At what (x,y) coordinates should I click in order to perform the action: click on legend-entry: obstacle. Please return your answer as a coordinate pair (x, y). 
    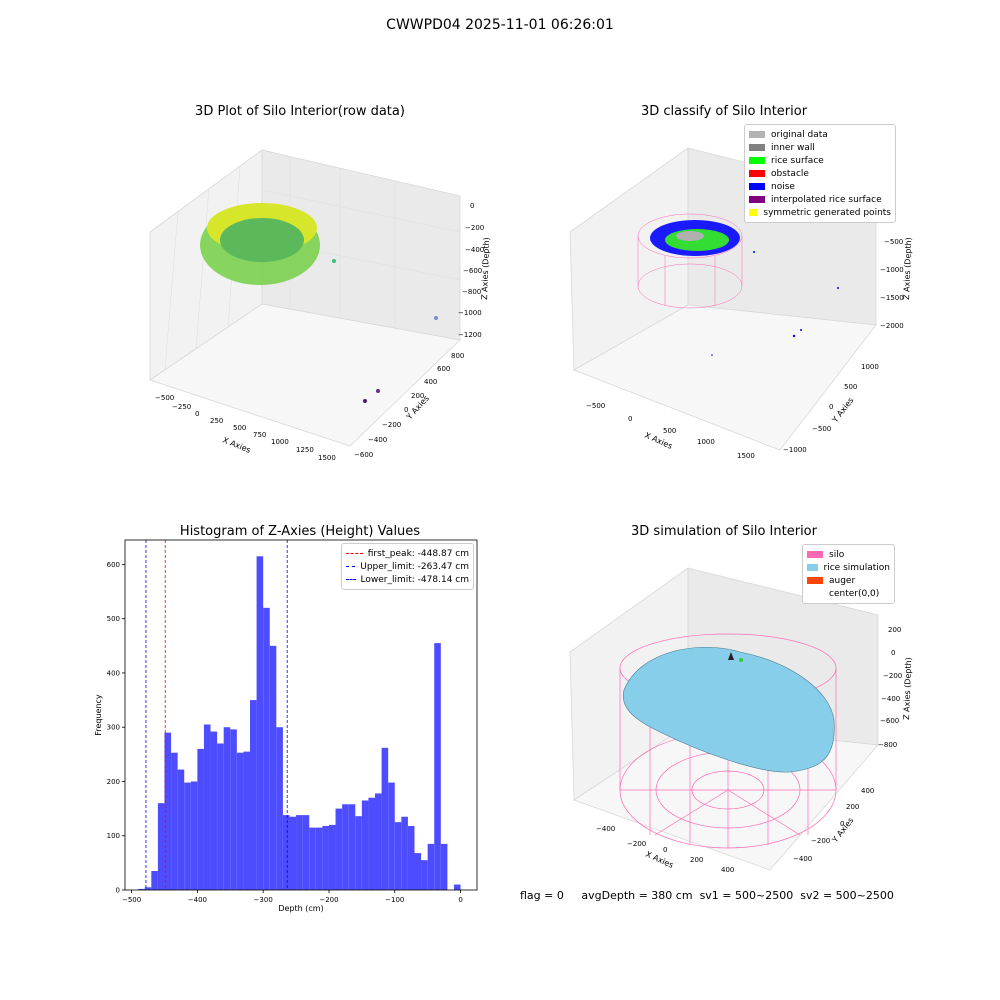
    Looking at the image, I should click on (820, 173).